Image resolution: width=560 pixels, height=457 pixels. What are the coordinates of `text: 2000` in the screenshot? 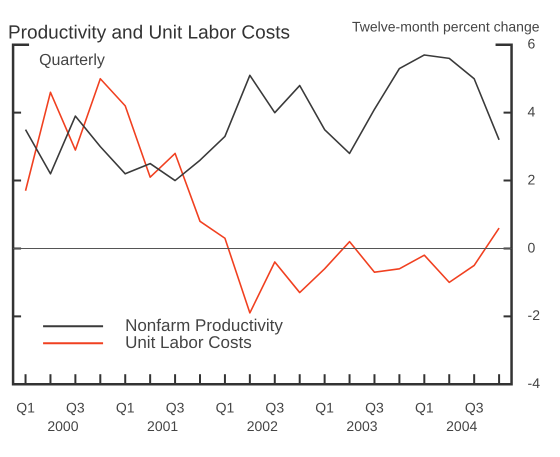 It's located at (63, 426).